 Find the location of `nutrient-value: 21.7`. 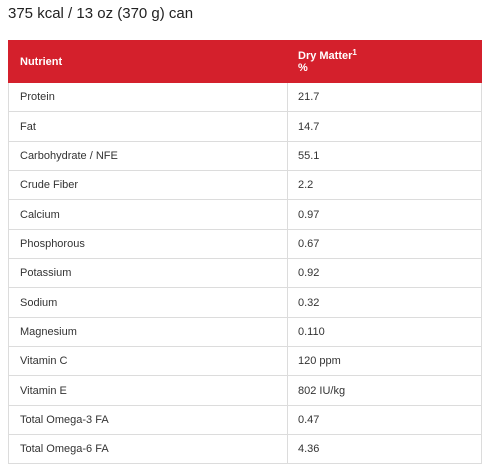

nutrient-value: 21.7 is located at coordinates (384, 97).